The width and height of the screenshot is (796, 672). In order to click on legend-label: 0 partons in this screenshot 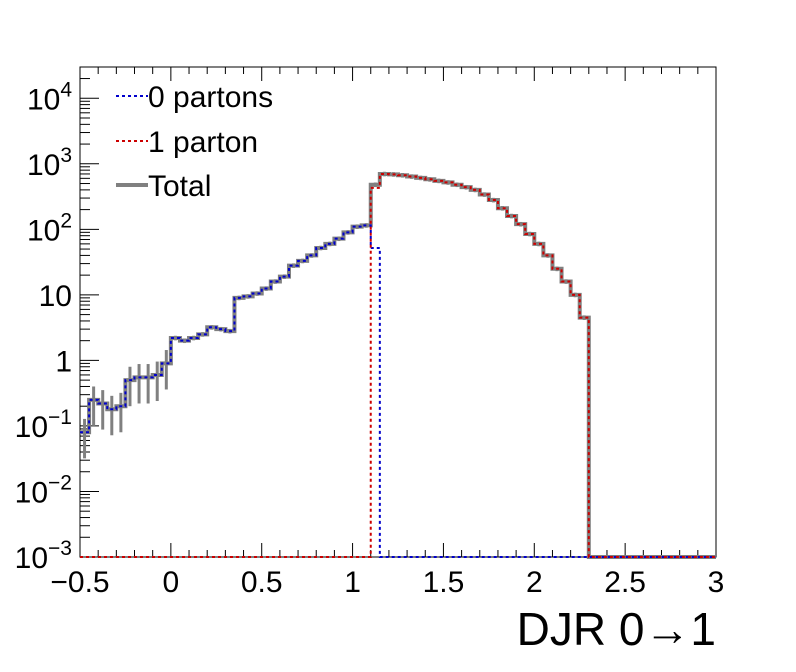, I will do `click(210, 97)`.